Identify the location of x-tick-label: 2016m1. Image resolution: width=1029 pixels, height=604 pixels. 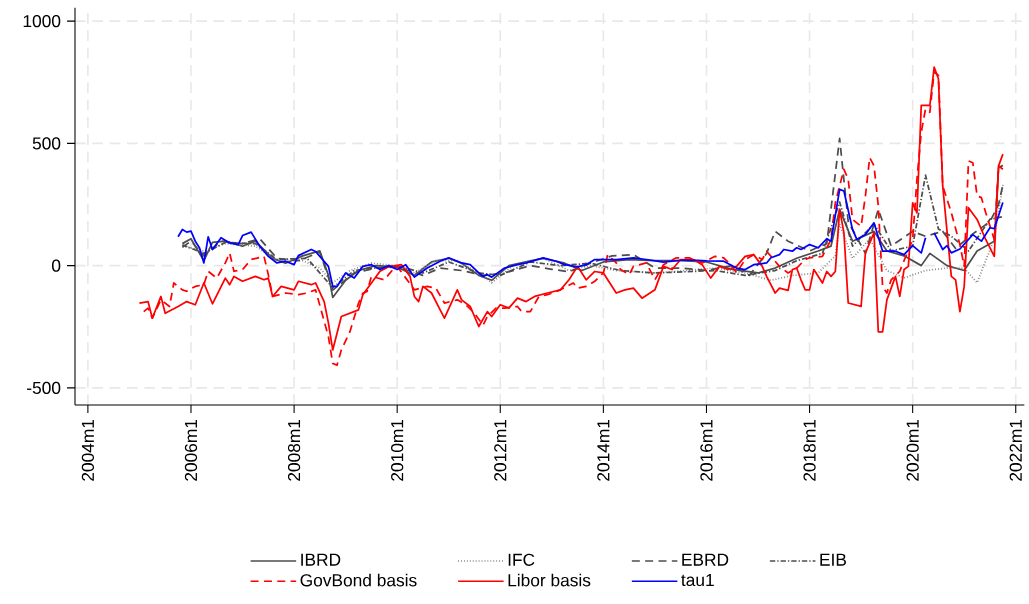
(706, 450).